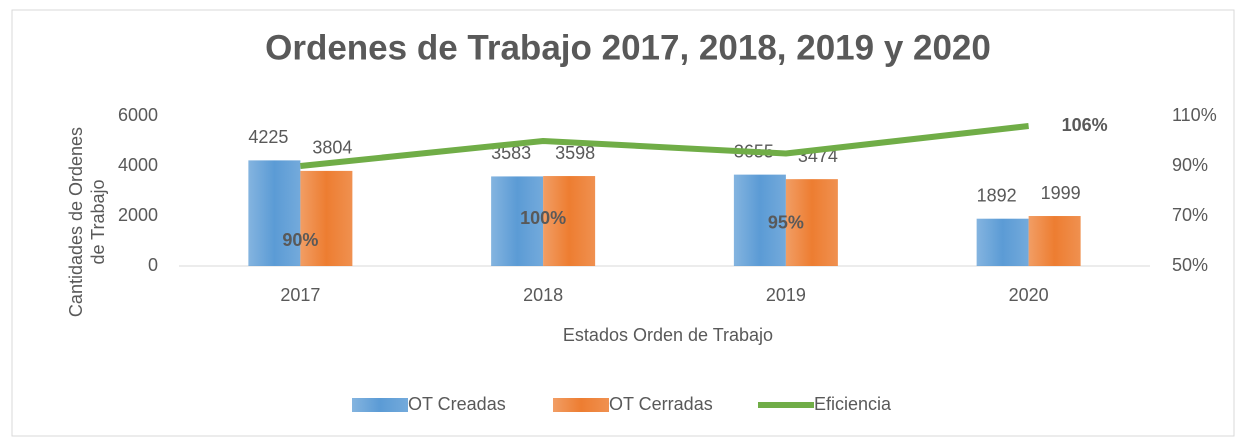  Describe the element at coordinates (661, 404) in the screenshot. I see `legend-label: OT Cerradas` at that location.